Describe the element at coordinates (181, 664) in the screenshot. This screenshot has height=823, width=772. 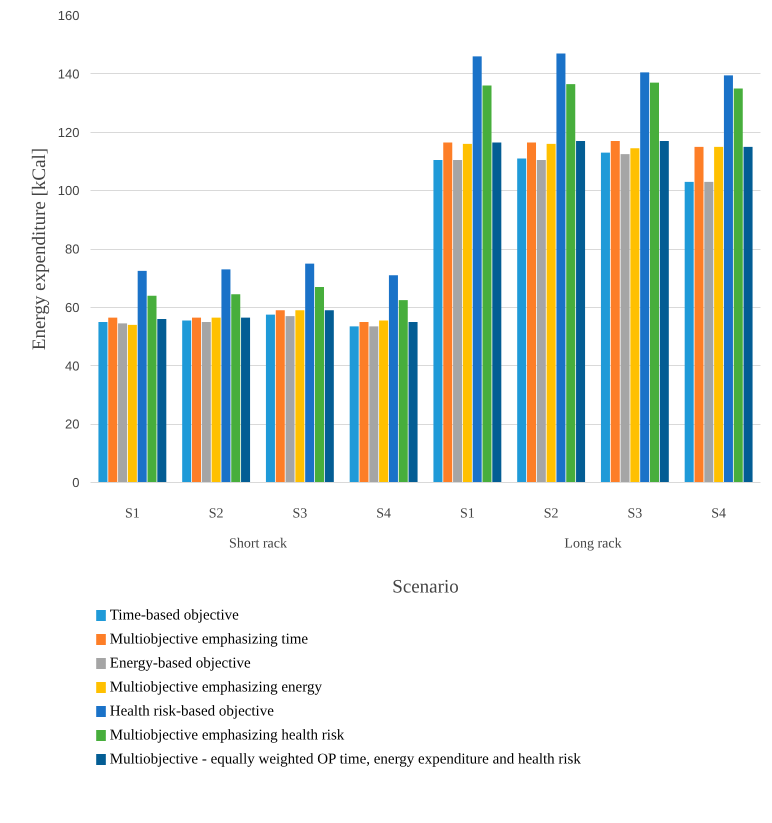
I see `legend-label: Energy-based objective` at that location.